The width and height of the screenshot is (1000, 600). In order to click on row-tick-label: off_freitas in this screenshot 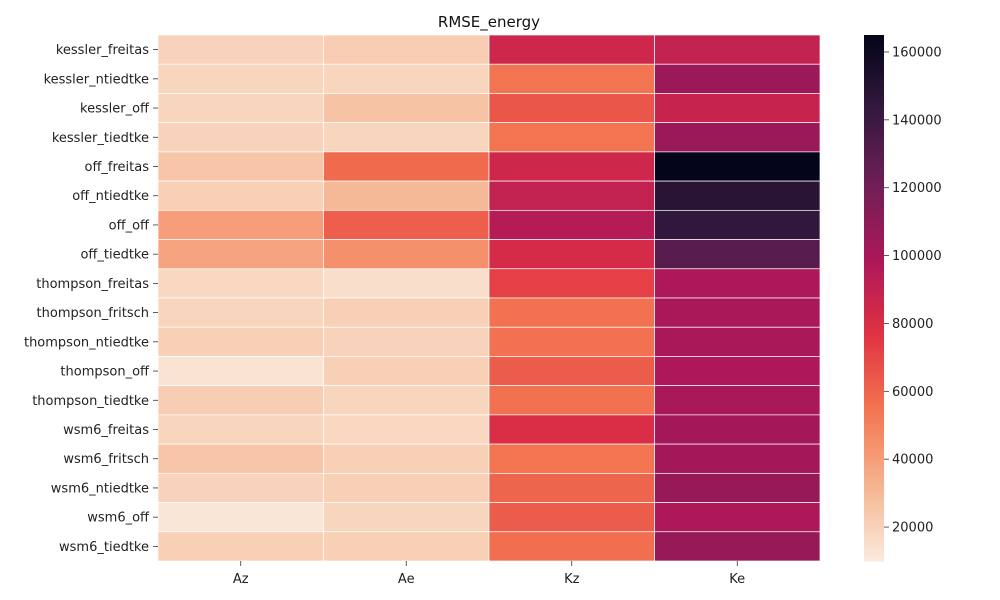, I will do `click(117, 167)`.